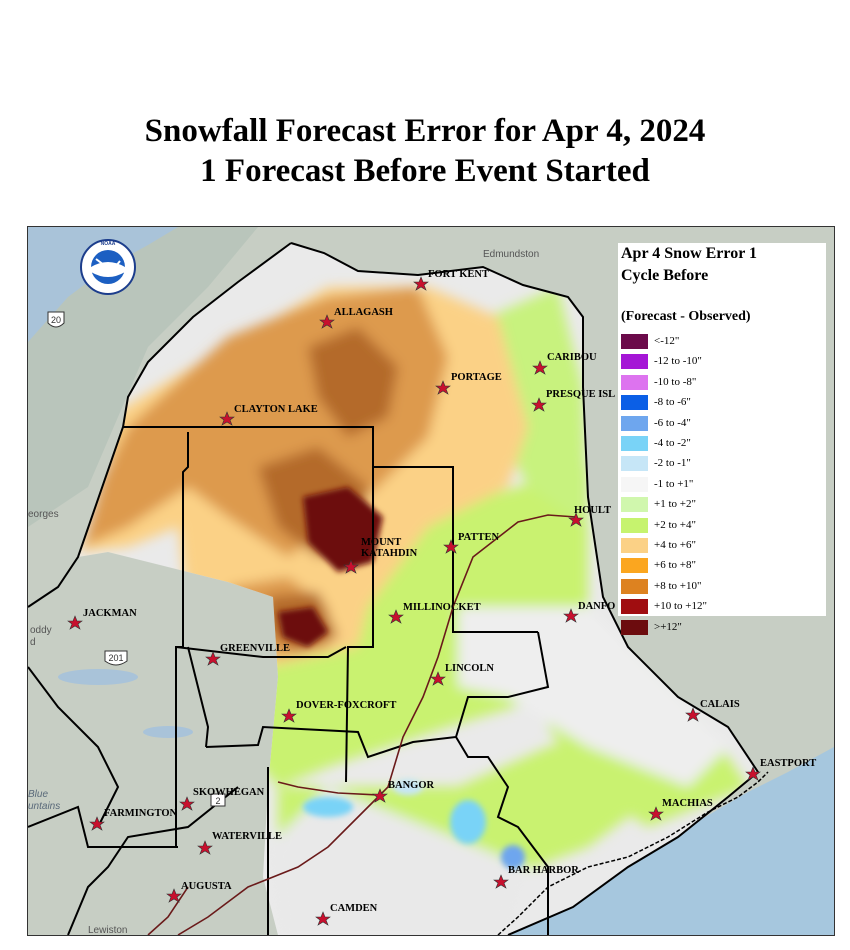  What do you see at coordinates (116, 658) in the screenshot?
I see `route-201-shield: 201` at bounding box center [116, 658].